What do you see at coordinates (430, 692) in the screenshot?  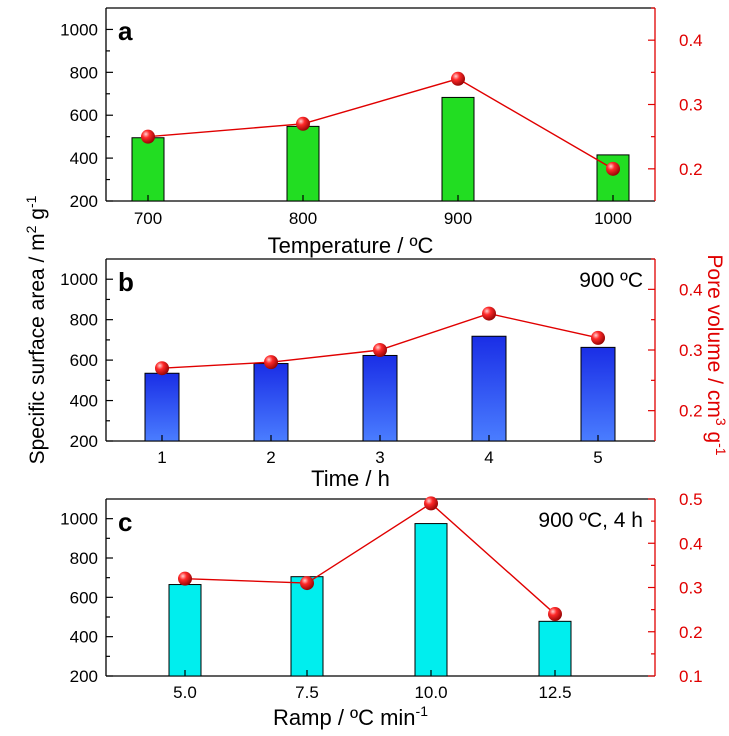 I see `x-tick-label: 10.0` at bounding box center [430, 692].